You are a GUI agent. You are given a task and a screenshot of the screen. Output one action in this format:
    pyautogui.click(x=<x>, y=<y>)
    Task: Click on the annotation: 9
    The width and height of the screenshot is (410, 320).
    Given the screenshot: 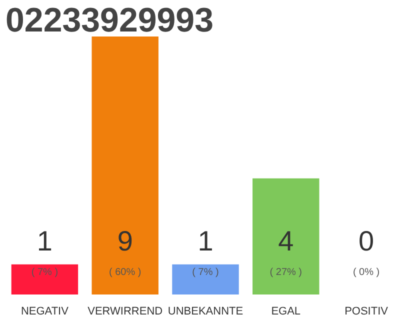 What is the action you would take?
    pyautogui.click(x=125, y=241)
    